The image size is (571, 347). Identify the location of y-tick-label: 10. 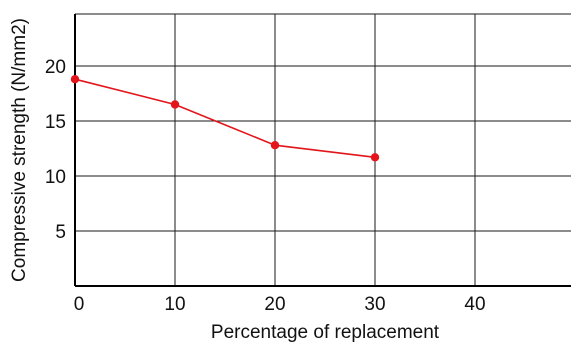
(55, 177).